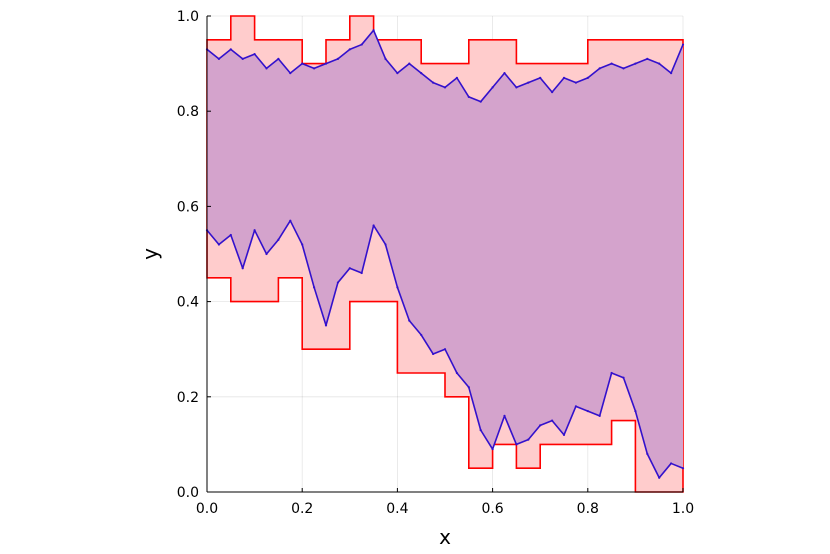 This screenshot has width=830, height=554. Describe the element at coordinates (397, 509) in the screenshot. I see `x-tick-label: 0.4` at that location.